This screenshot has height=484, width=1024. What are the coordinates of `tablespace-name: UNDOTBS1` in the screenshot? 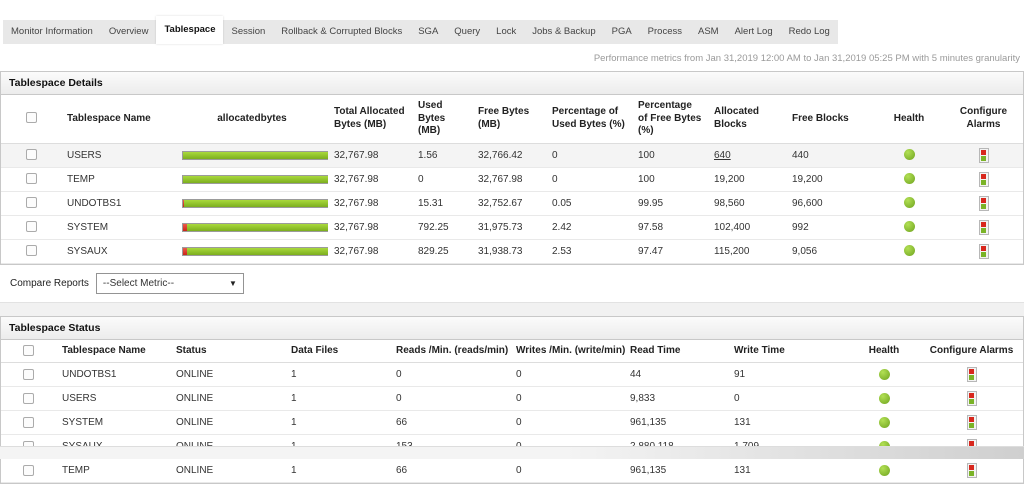 It's located at (113, 375).